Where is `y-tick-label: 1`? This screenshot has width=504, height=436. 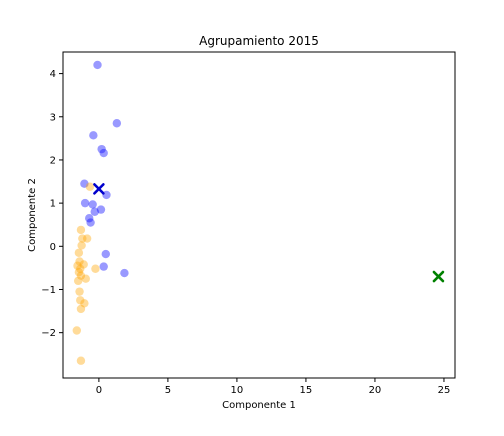
y-tick-label: 1 is located at coordinates (53, 204).